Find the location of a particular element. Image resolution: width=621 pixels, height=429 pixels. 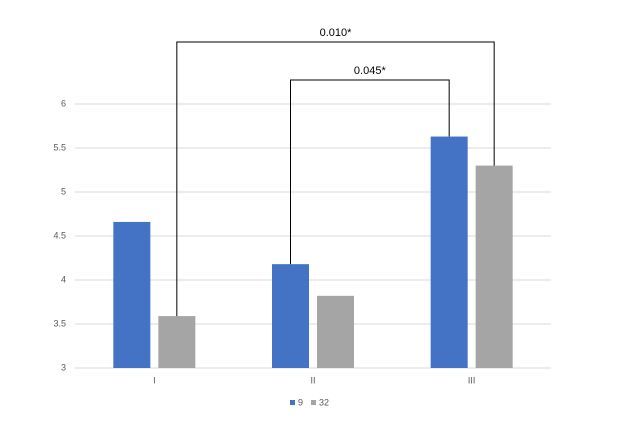

x-tick-label: III is located at coordinates (472, 380).